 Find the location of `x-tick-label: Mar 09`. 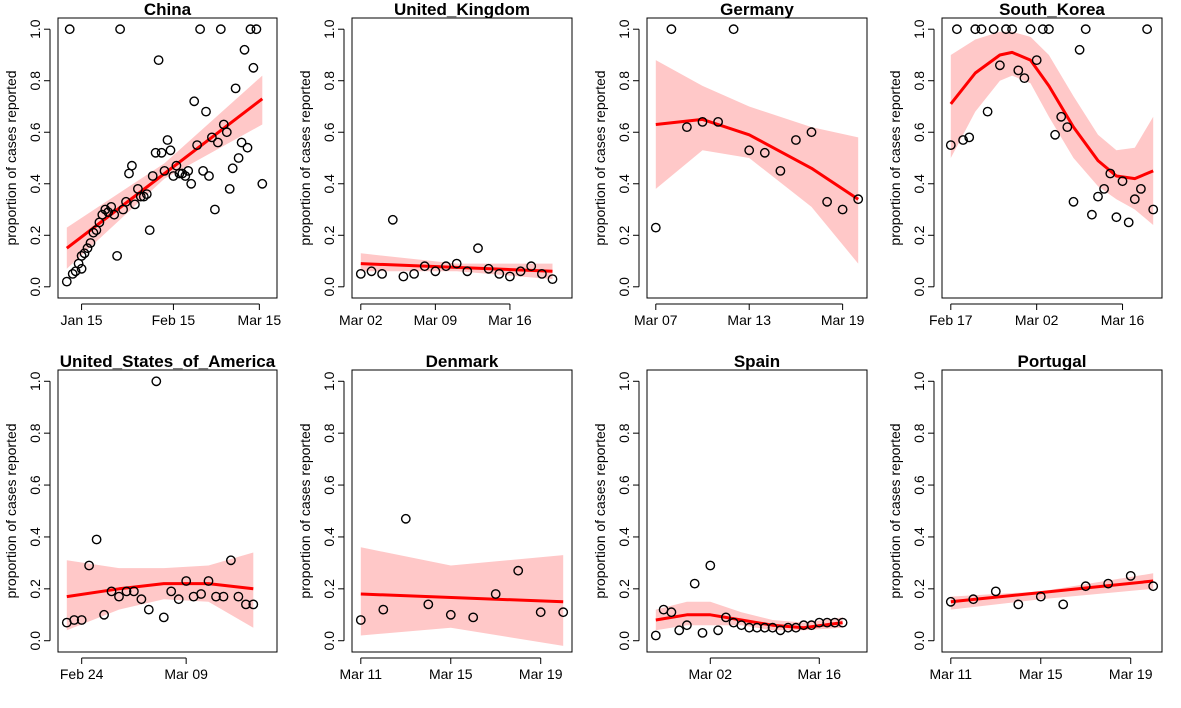

x-tick-label: Mar 09 is located at coordinates (436, 320).